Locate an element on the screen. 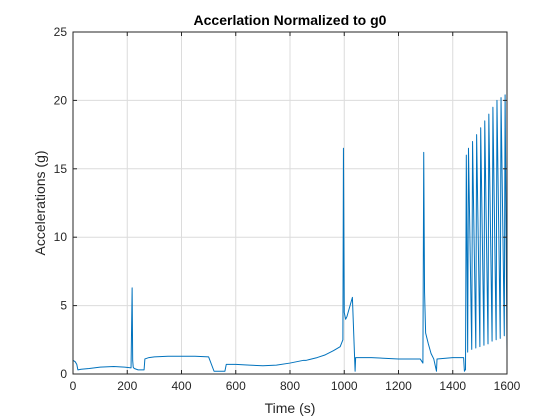 The image size is (560, 420). y-tick-label: 5 is located at coordinates (63, 306).